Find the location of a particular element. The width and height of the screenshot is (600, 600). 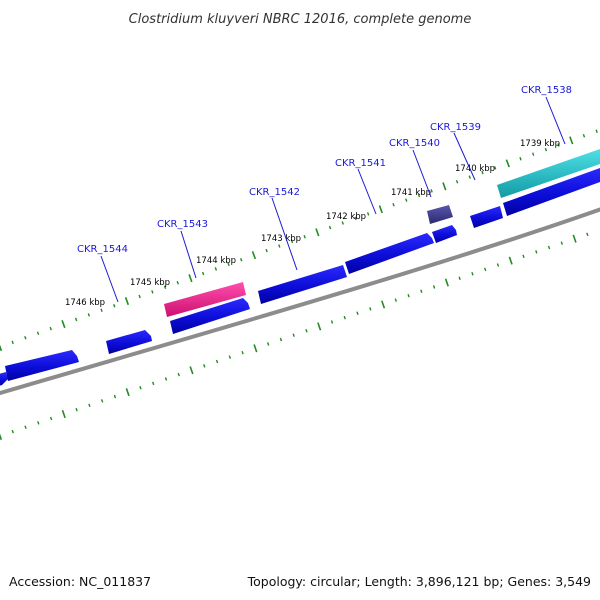

gene-label-ckr-1538: CKR_1538 is located at coordinates (546, 90).